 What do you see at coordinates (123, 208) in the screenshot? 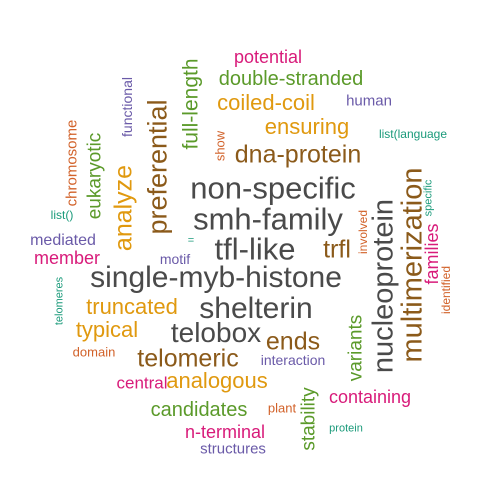
I see `word-analyze: analyze` at bounding box center [123, 208].